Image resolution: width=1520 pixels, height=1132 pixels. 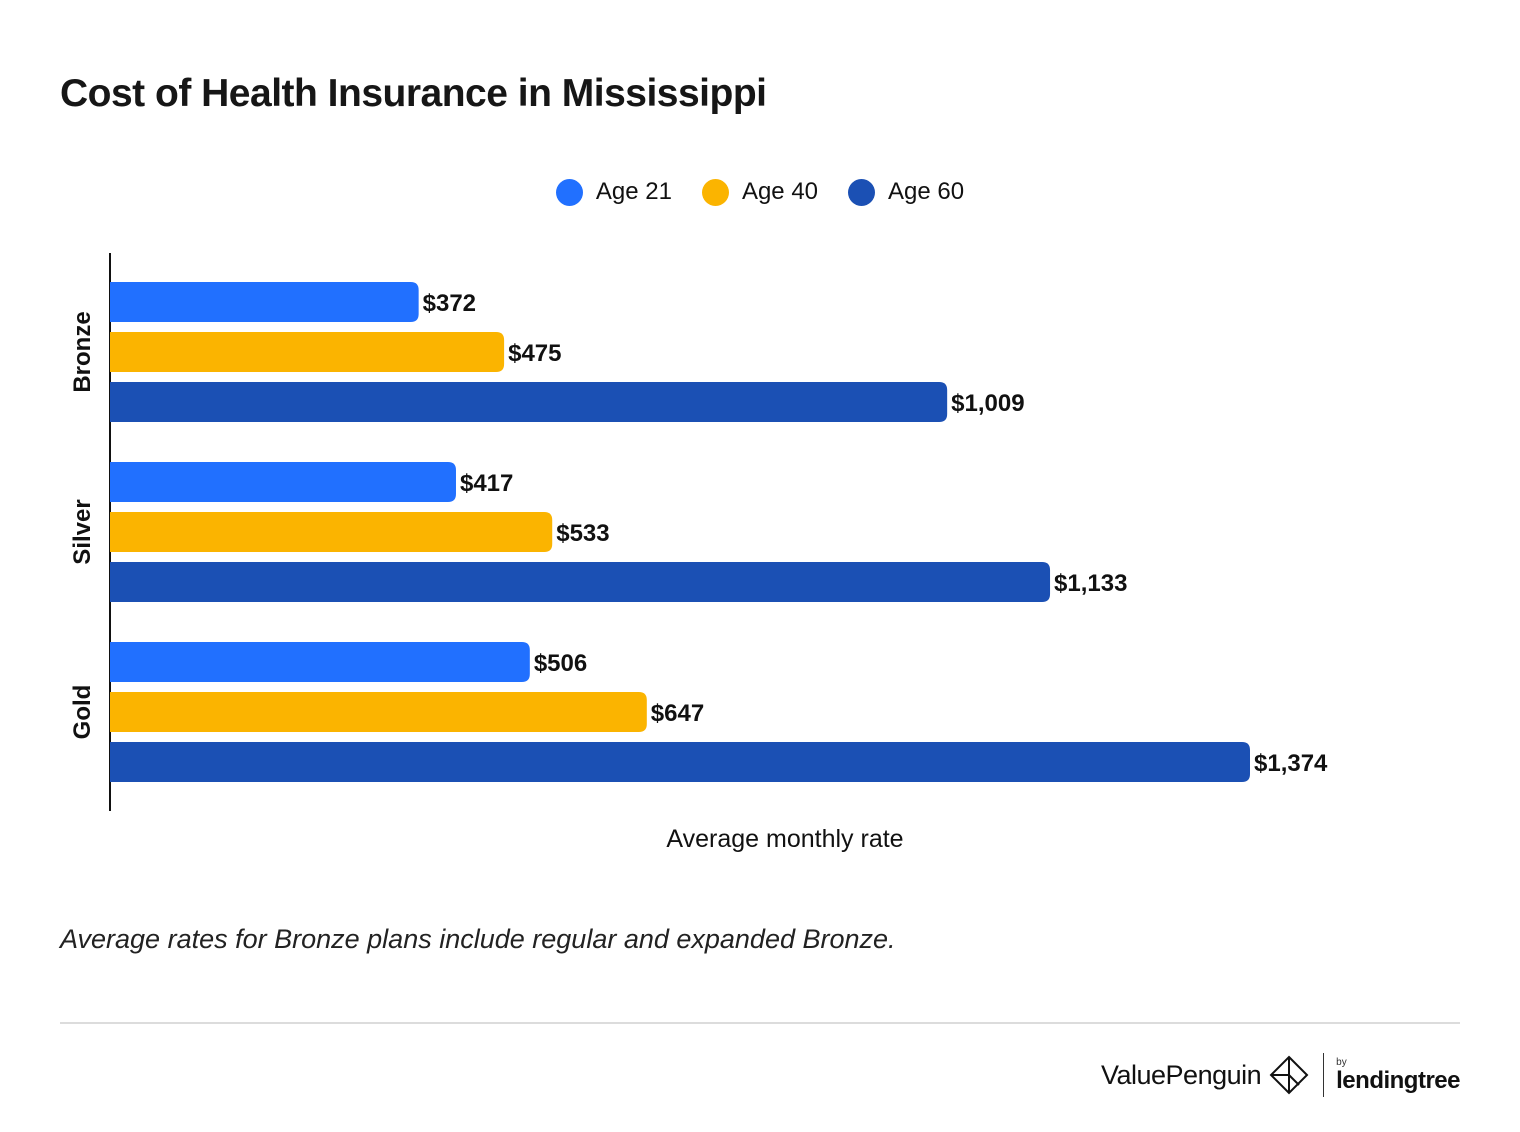 What do you see at coordinates (82, 531) in the screenshot?
I see `category-label-silver: Silver` at bounding box center [82, 531].